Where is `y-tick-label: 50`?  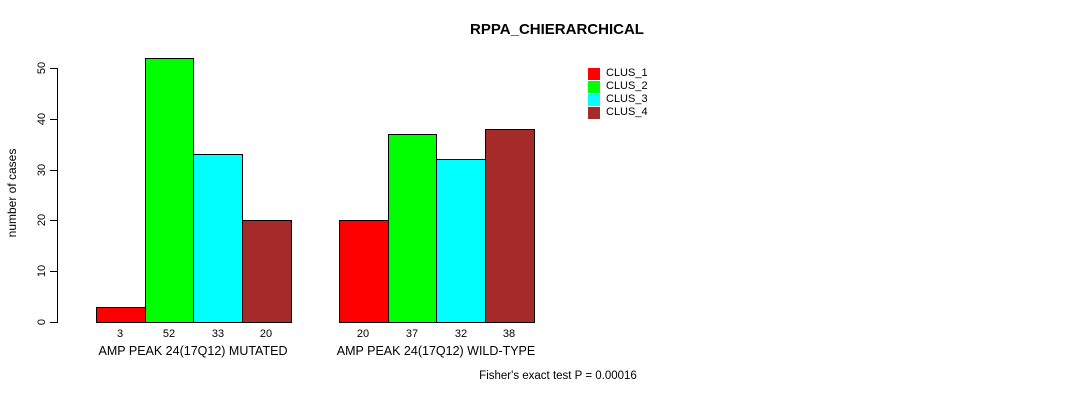
y-tick-label: 50 is located at coordinates (42, 68).